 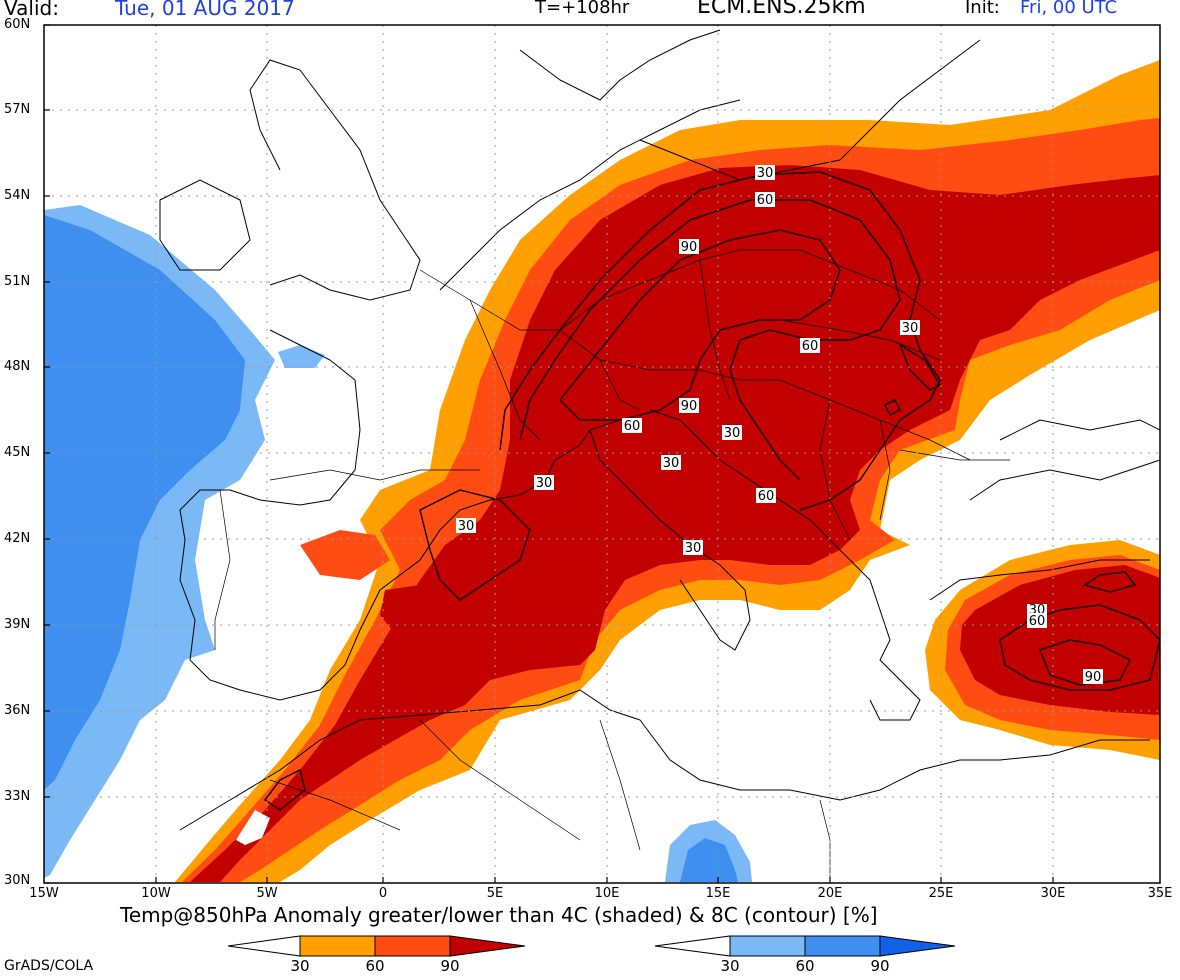 What do you see at coordinates (267, 893) in the screenshot?
I see `lon-label: 5W` at bounding box center [267, 893].